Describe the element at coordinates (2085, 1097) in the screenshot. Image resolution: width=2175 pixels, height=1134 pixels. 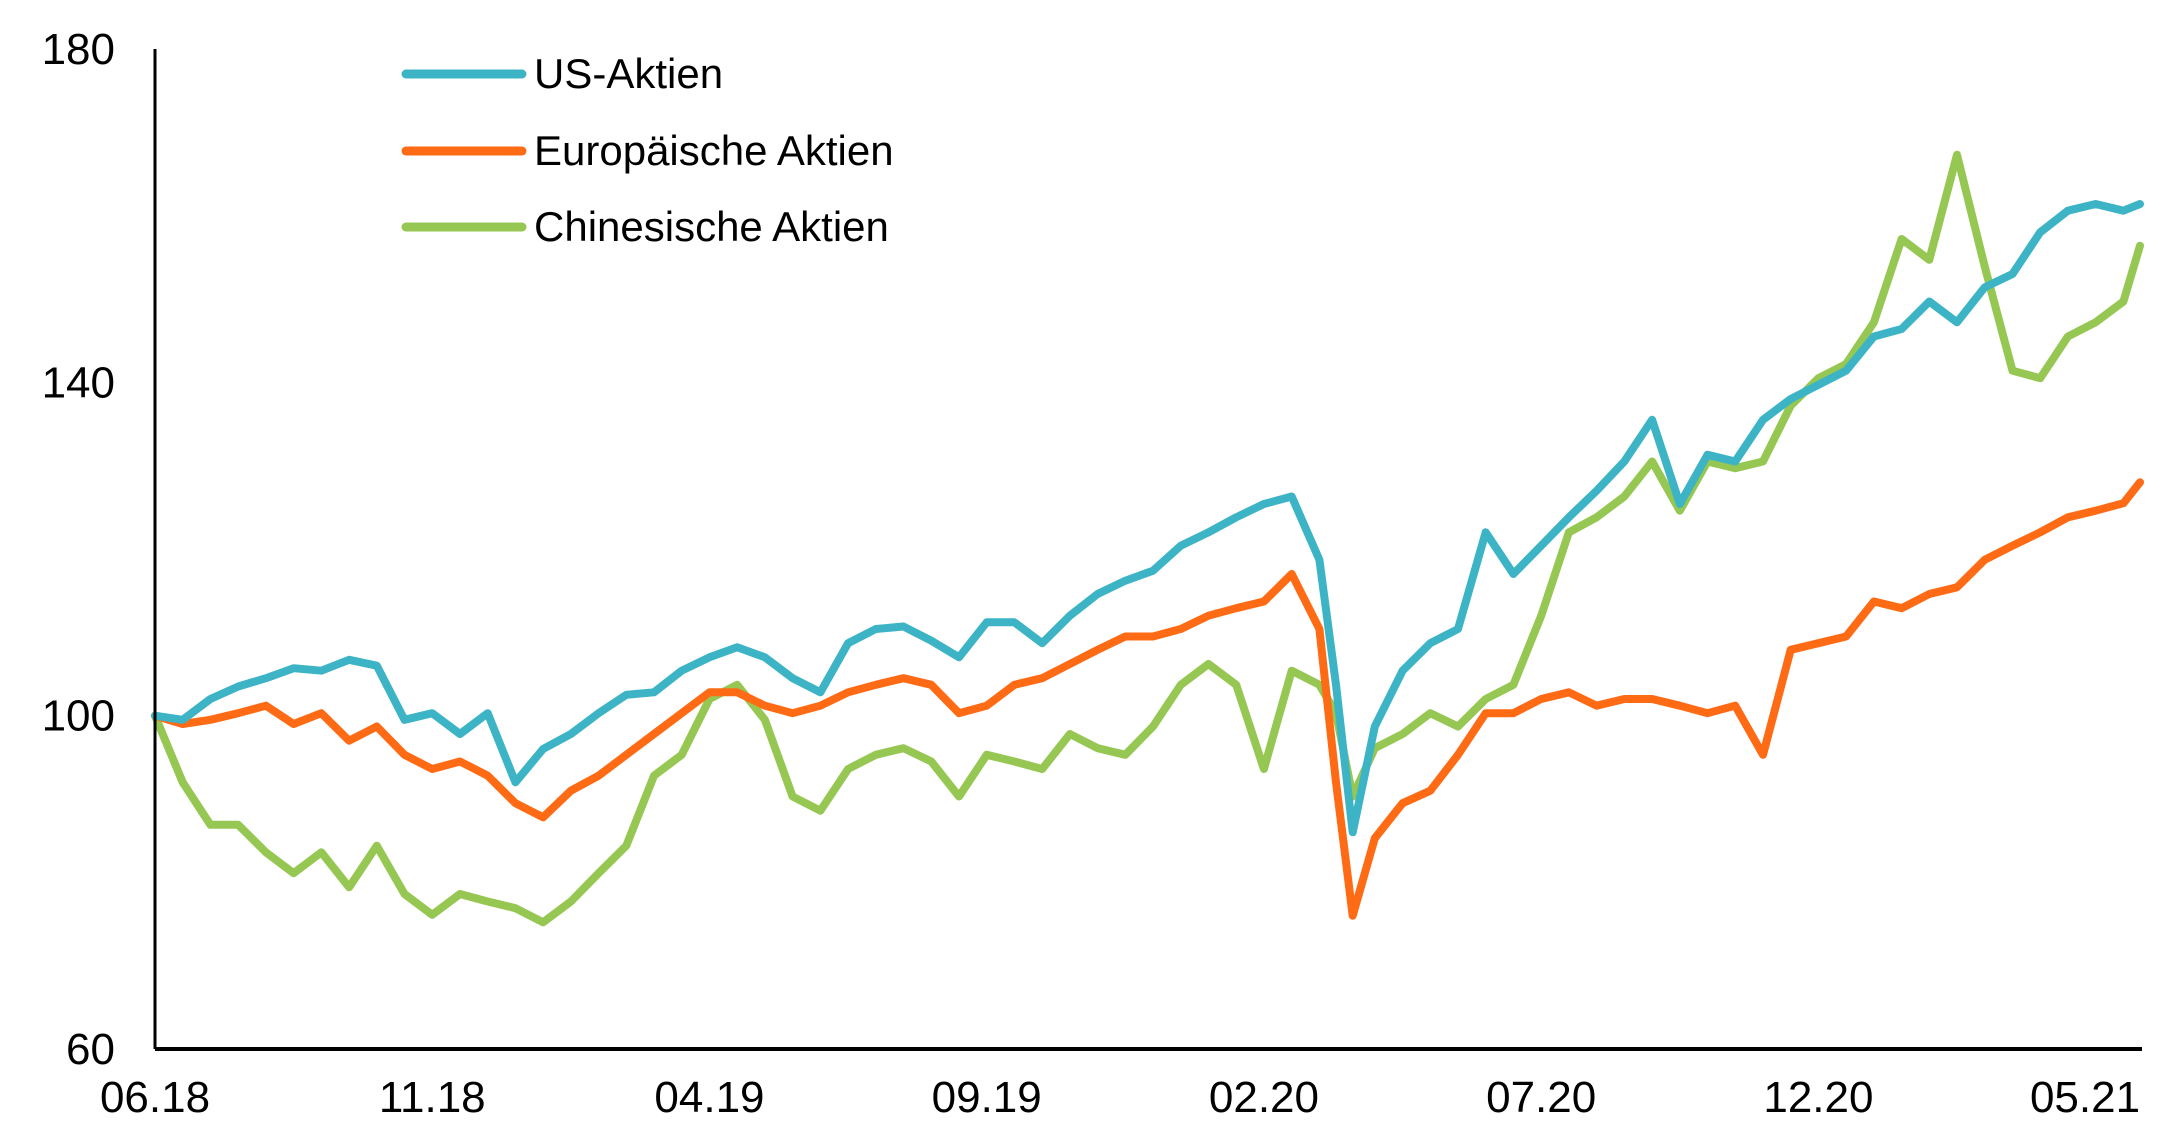
I see `x-tick-label: 05.21` at that location.